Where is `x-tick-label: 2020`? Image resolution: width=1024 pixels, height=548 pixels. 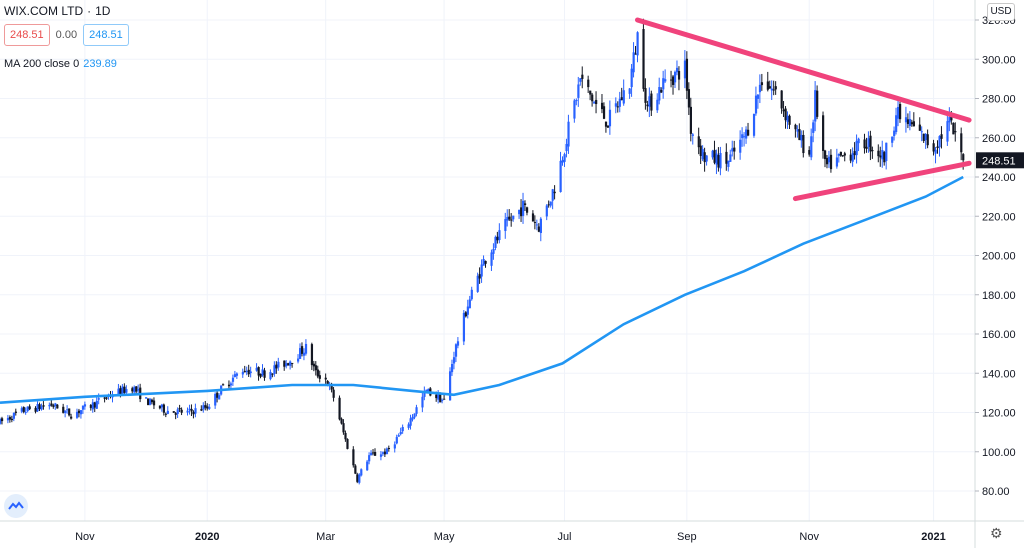 x-tick-label: 2020 is located at coordinates (207, 537).